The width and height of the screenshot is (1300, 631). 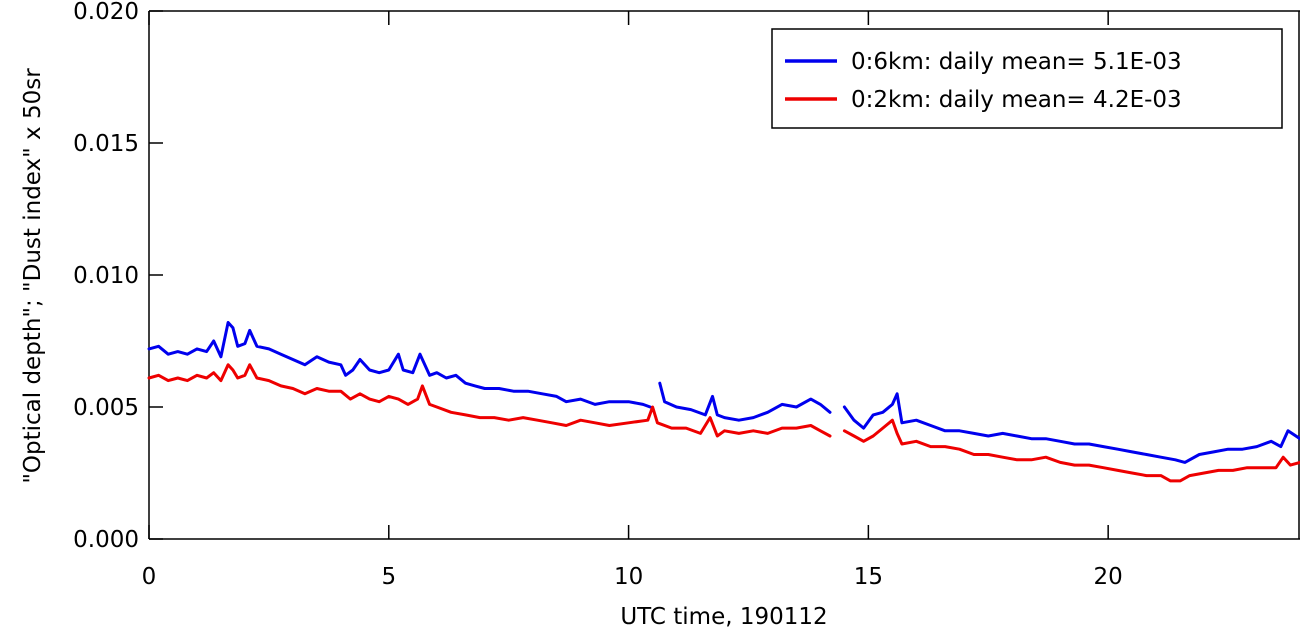 I want to click on y-tick-label: 0.010, so click(x=106, y=276).